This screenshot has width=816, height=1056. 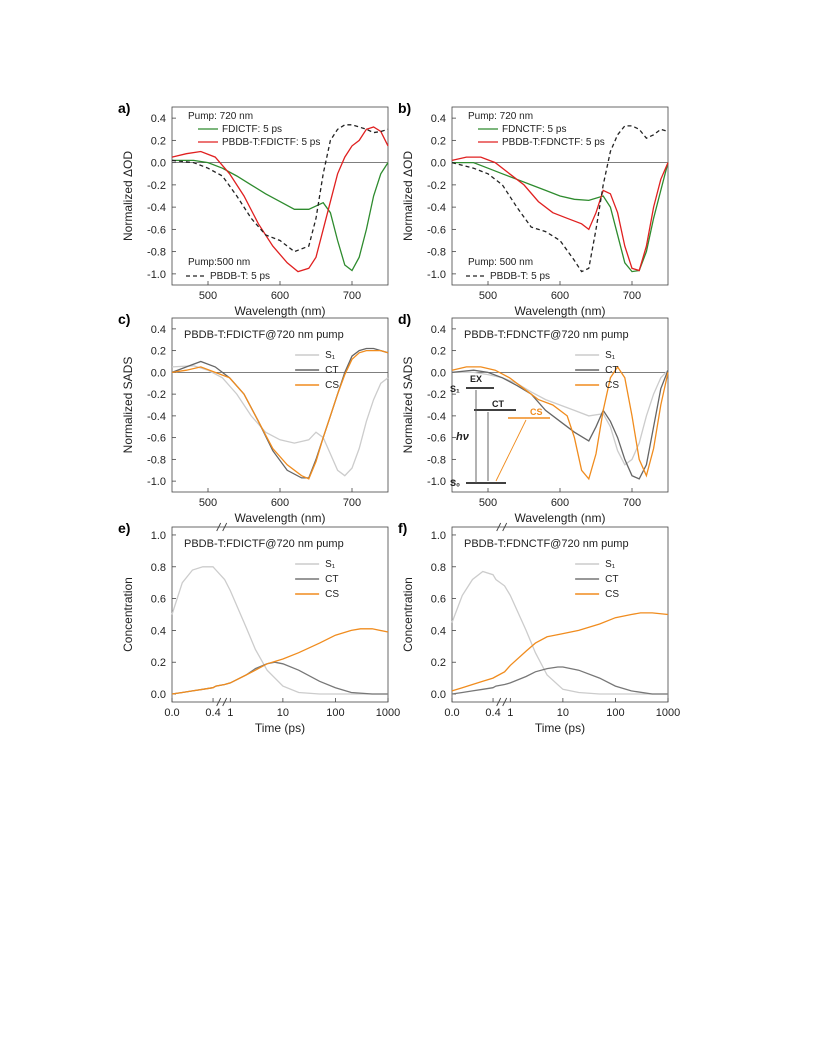 I want to click on x-tick-label: 100, so click(x=615, y=713).